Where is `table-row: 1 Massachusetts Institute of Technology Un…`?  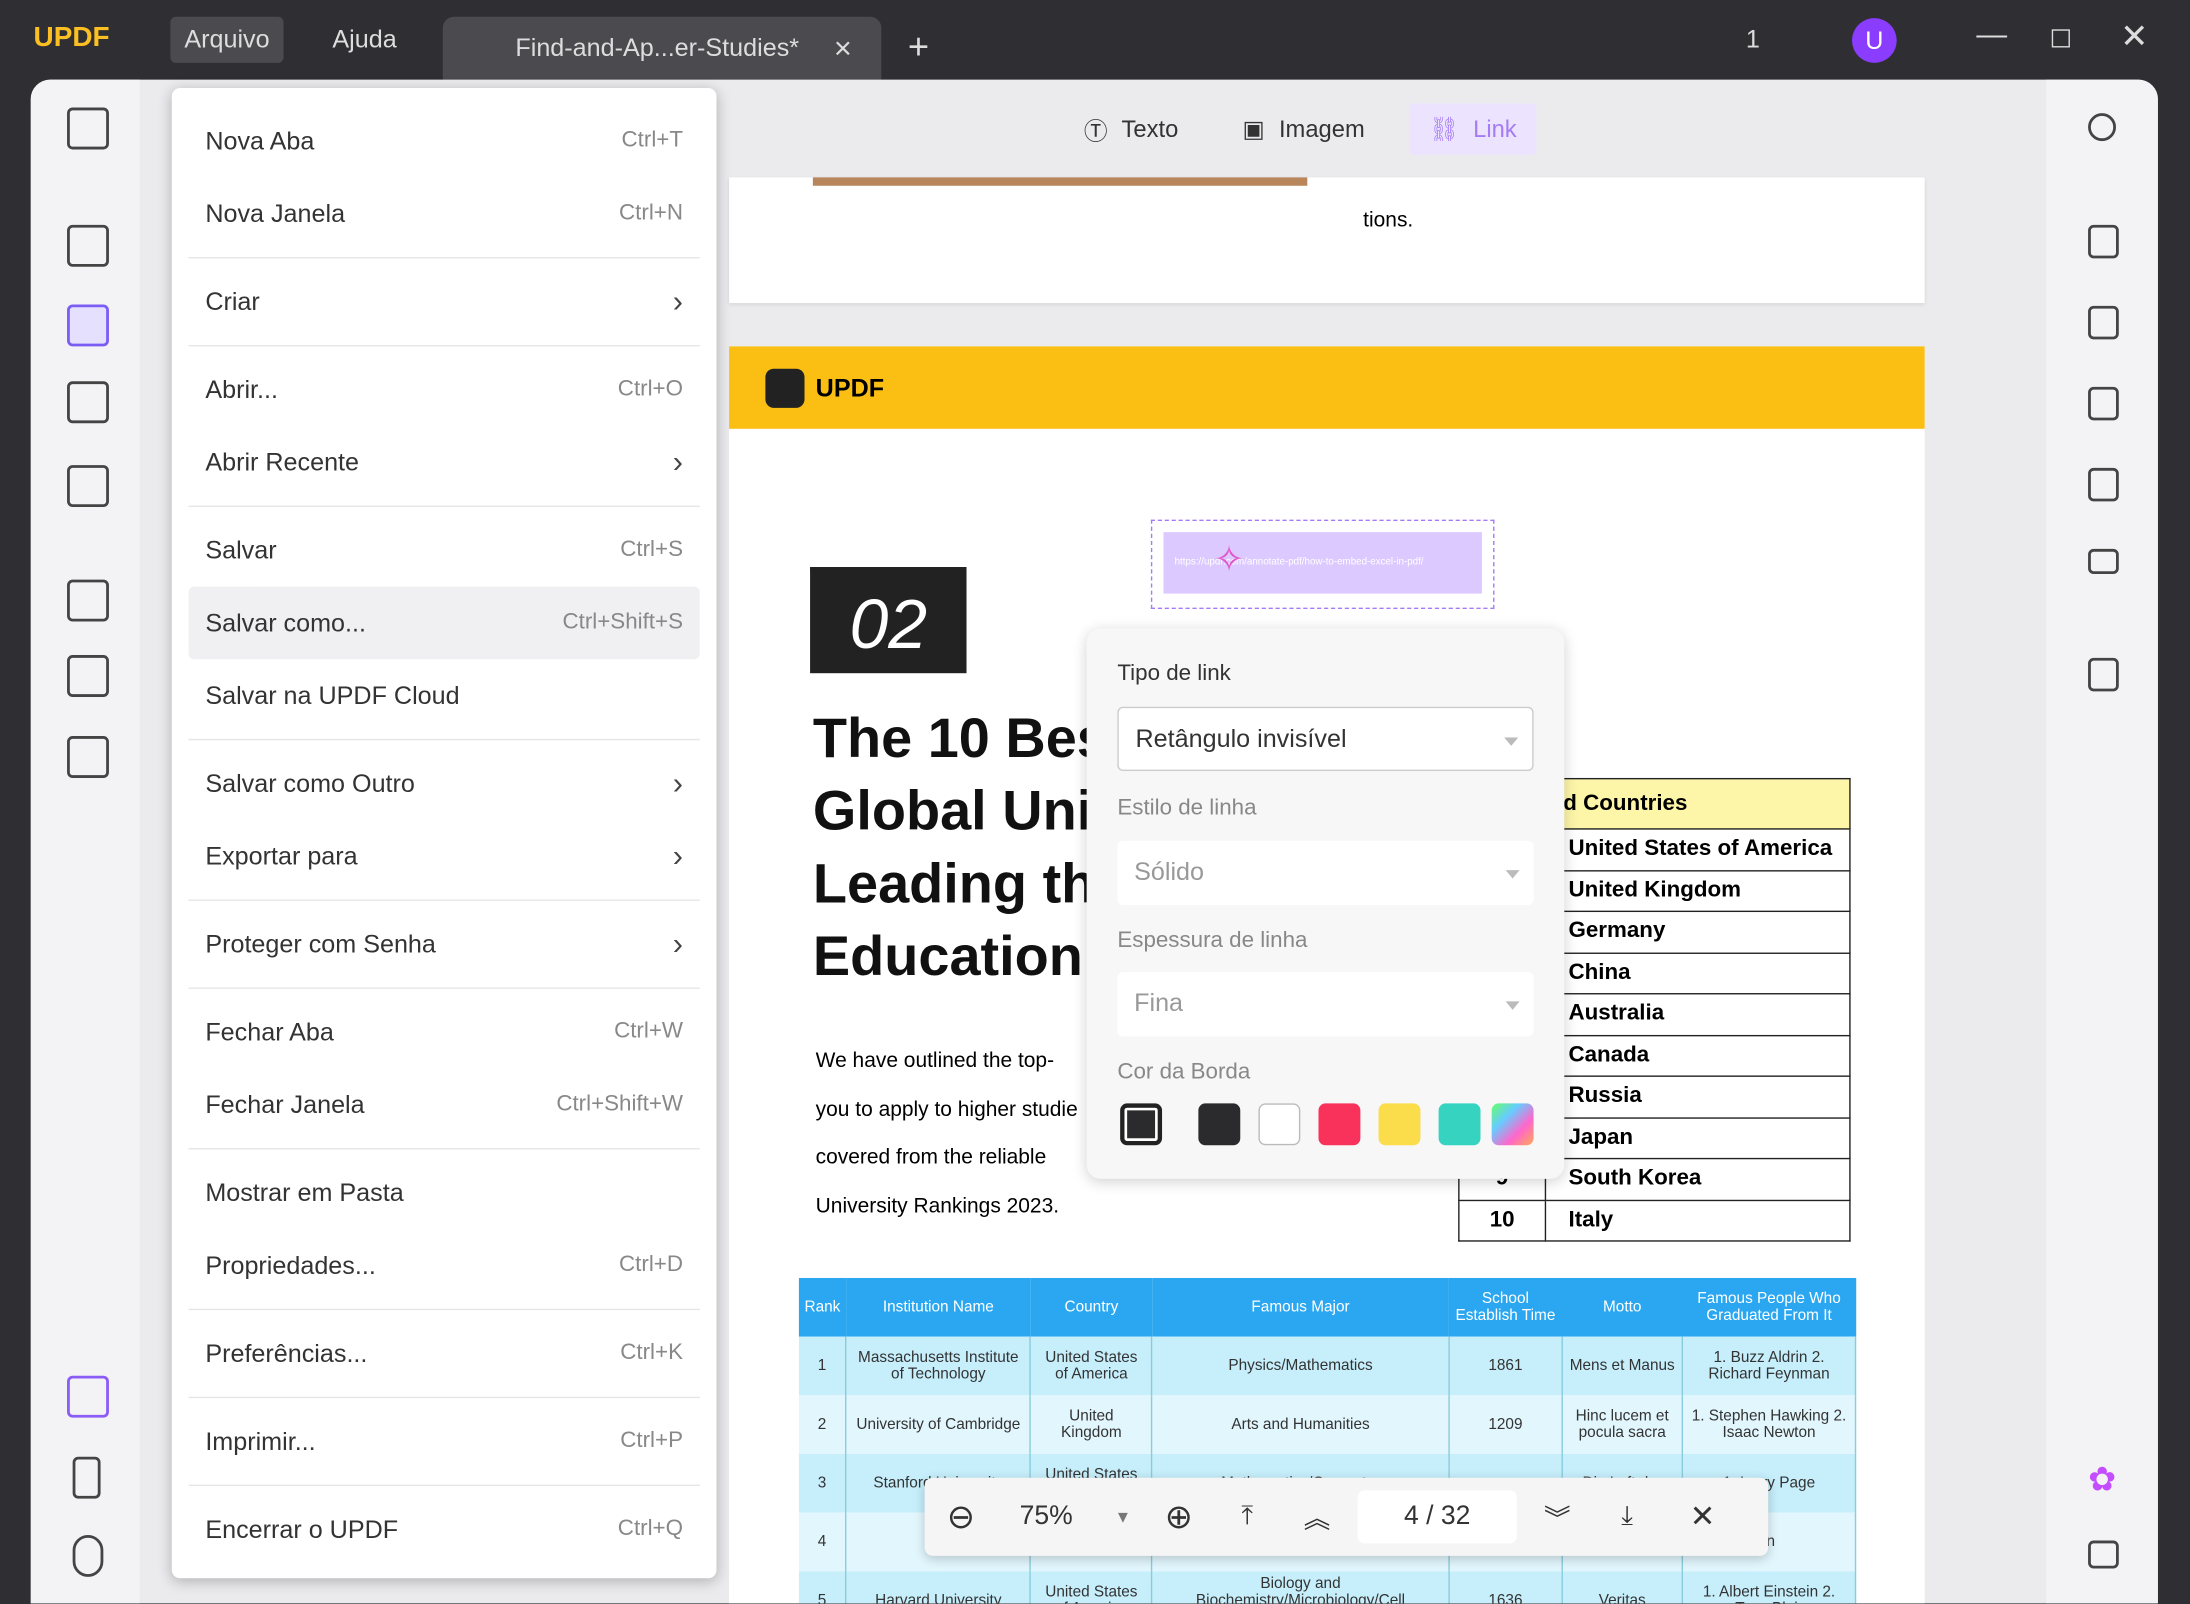 table-row: 1 Massachusetts Institute of Technology Un… is located at coordinates (1327, 1366).